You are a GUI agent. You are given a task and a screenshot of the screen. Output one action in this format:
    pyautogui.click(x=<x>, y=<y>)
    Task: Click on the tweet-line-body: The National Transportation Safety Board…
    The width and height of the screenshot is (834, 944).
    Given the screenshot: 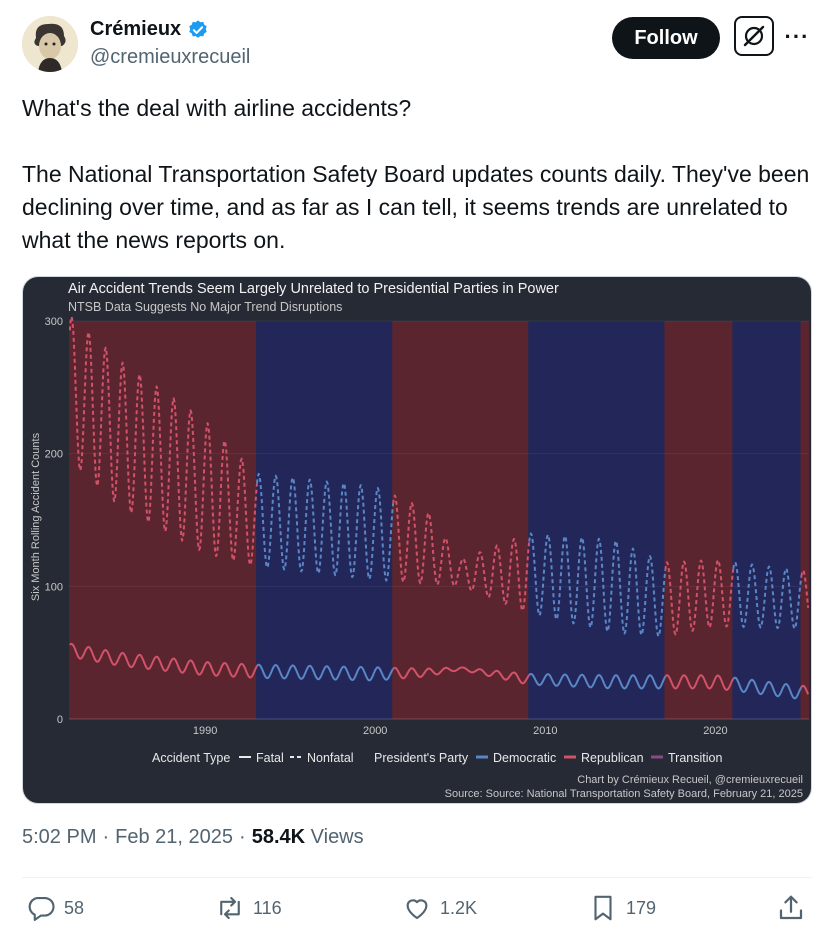 What is the action you would take?
    pyautogui.click(x=416, y=207)
    